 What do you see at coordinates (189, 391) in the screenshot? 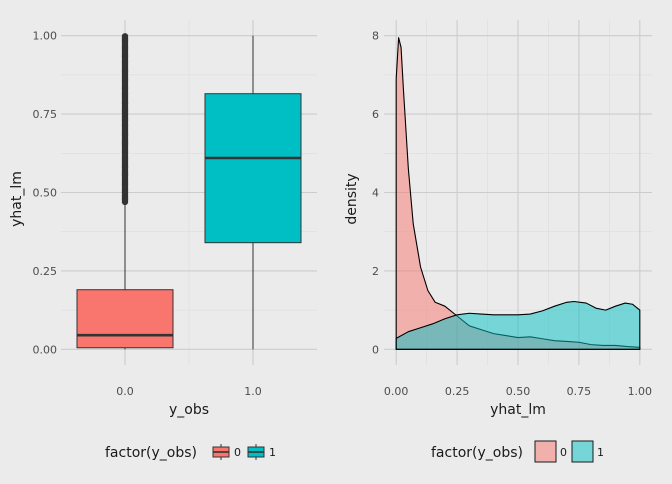
I see `boxplot-x-ticks: 0.0 1.0` at bounding box center [189, 391].